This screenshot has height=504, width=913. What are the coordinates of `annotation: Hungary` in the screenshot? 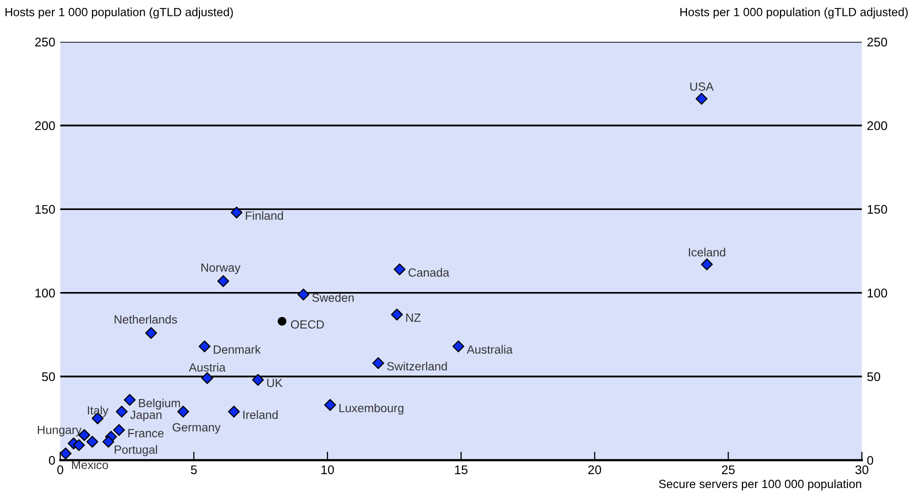 It's located at (60, 431).